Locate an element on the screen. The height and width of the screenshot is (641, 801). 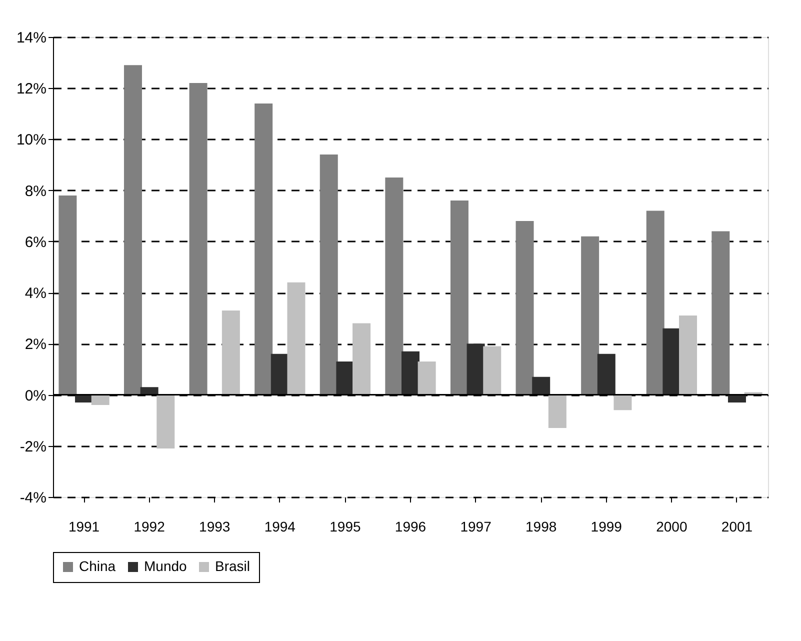
y-tick-label: 4% is located at coordinates (35, 293).